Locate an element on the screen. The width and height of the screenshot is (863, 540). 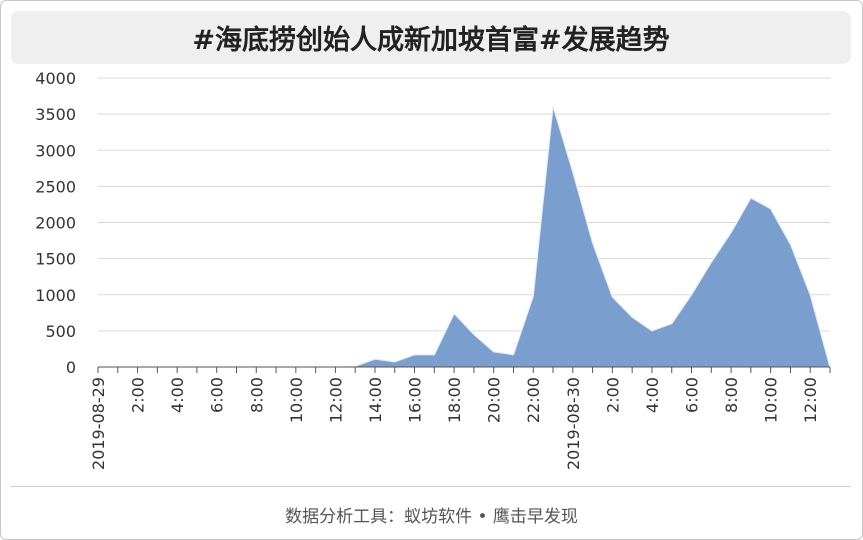
y-tick-label: 2500 is located at coordinates (55, 186).